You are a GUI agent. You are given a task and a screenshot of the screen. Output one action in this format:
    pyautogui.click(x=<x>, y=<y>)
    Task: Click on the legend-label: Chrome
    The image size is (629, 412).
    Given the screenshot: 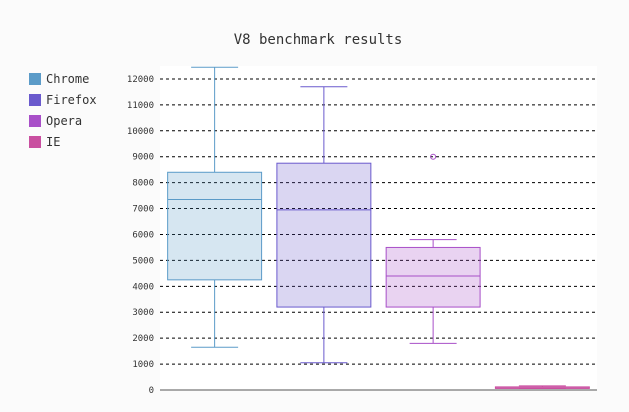 What is the action you would take?
    pyautogui.click(x=67, y=79)
    